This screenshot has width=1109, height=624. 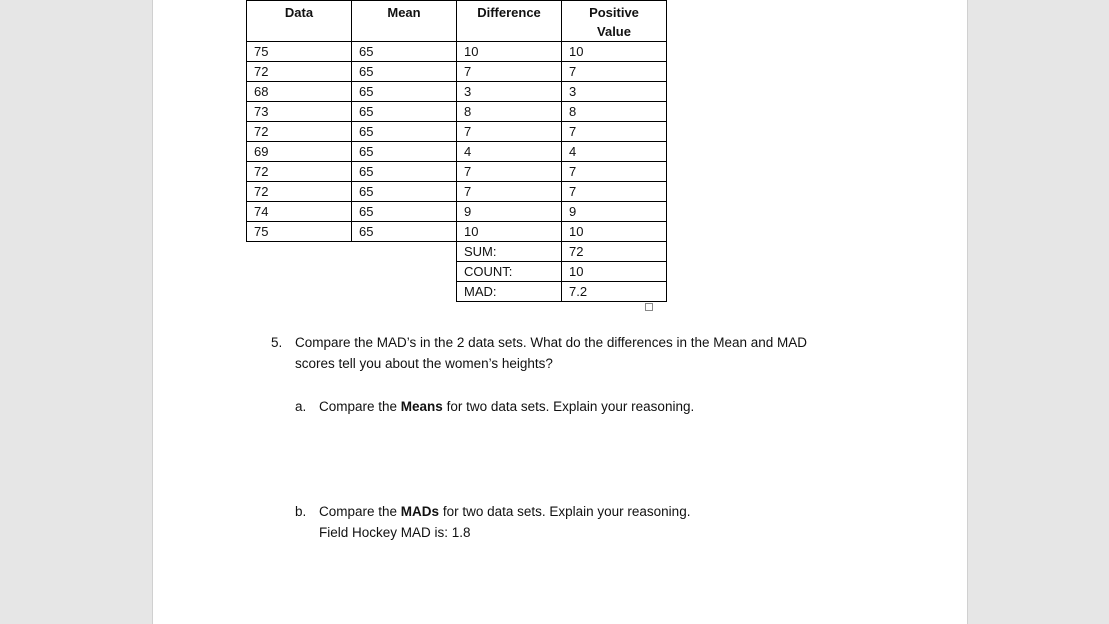 What do you see at coordinates (360, 511) in the screenshot?
I see `part-b-pre: Compare the` at bounding box center [360, 511].